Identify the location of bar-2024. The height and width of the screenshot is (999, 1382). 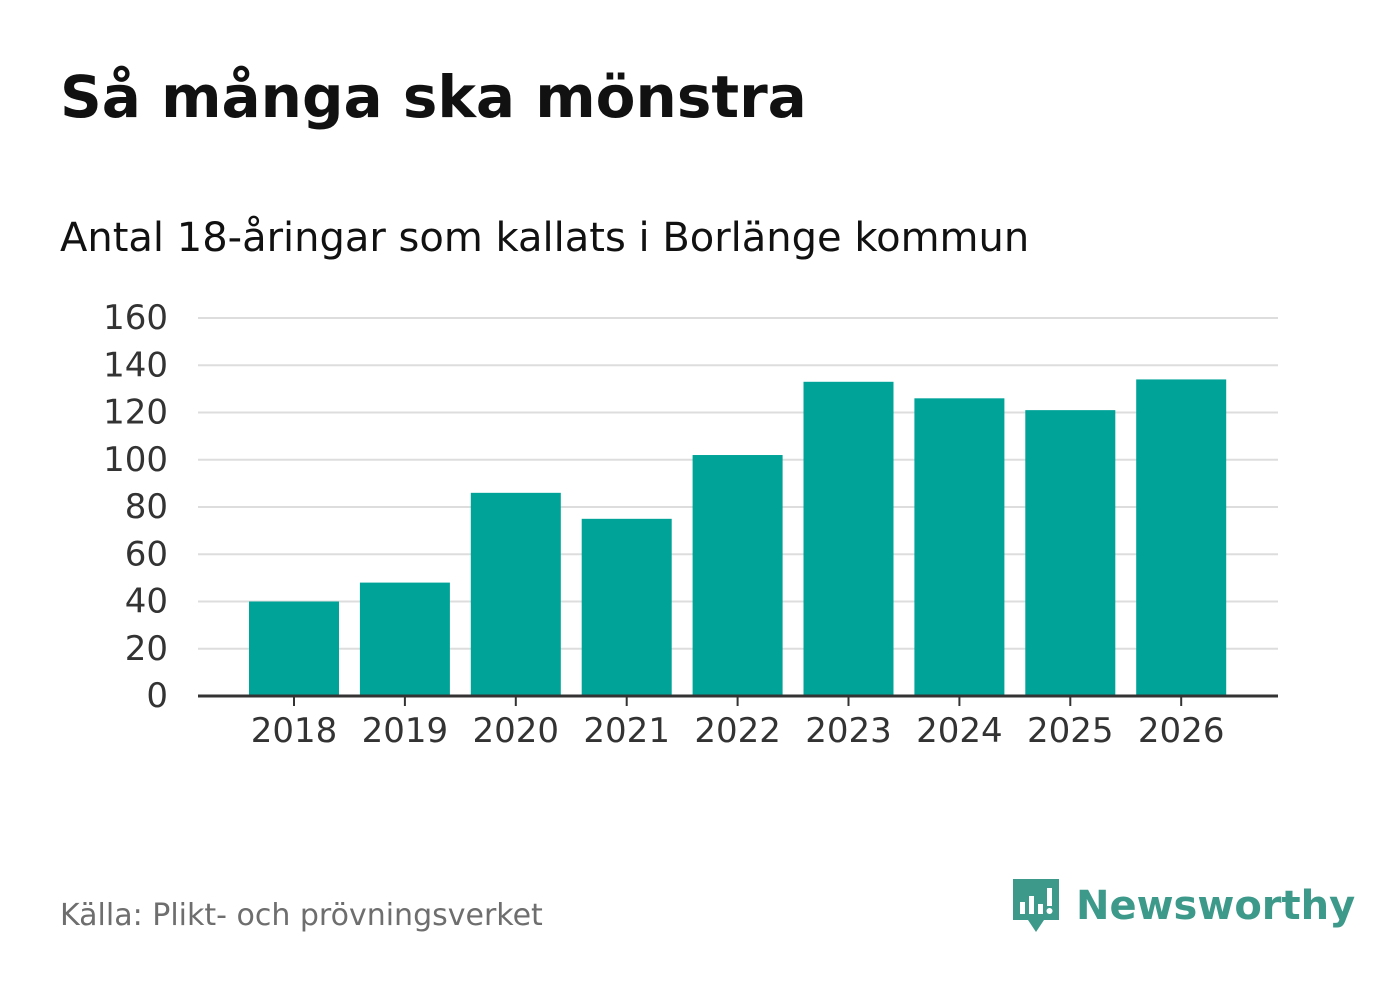
(959, 547).